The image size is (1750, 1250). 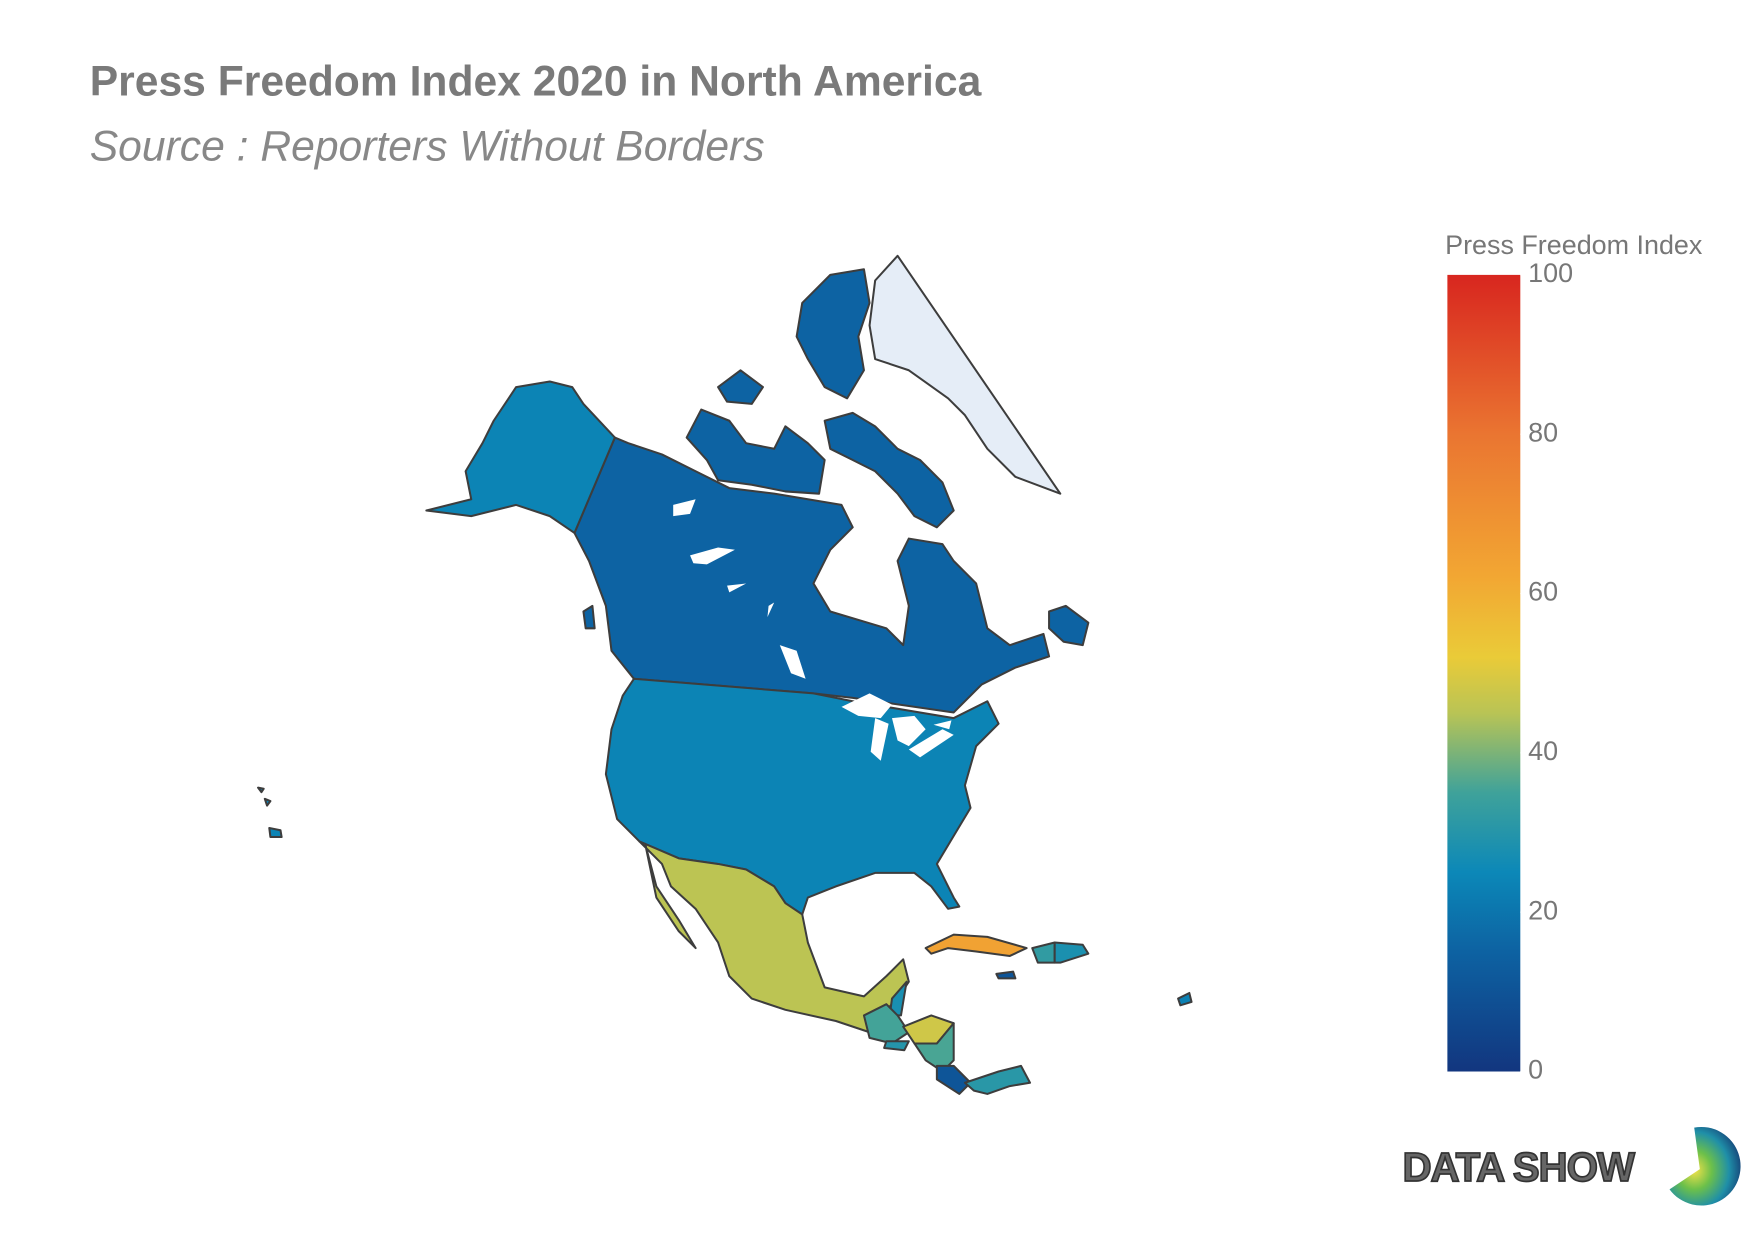 I want to click on logo-icon, so click(x=1705, y=1166).